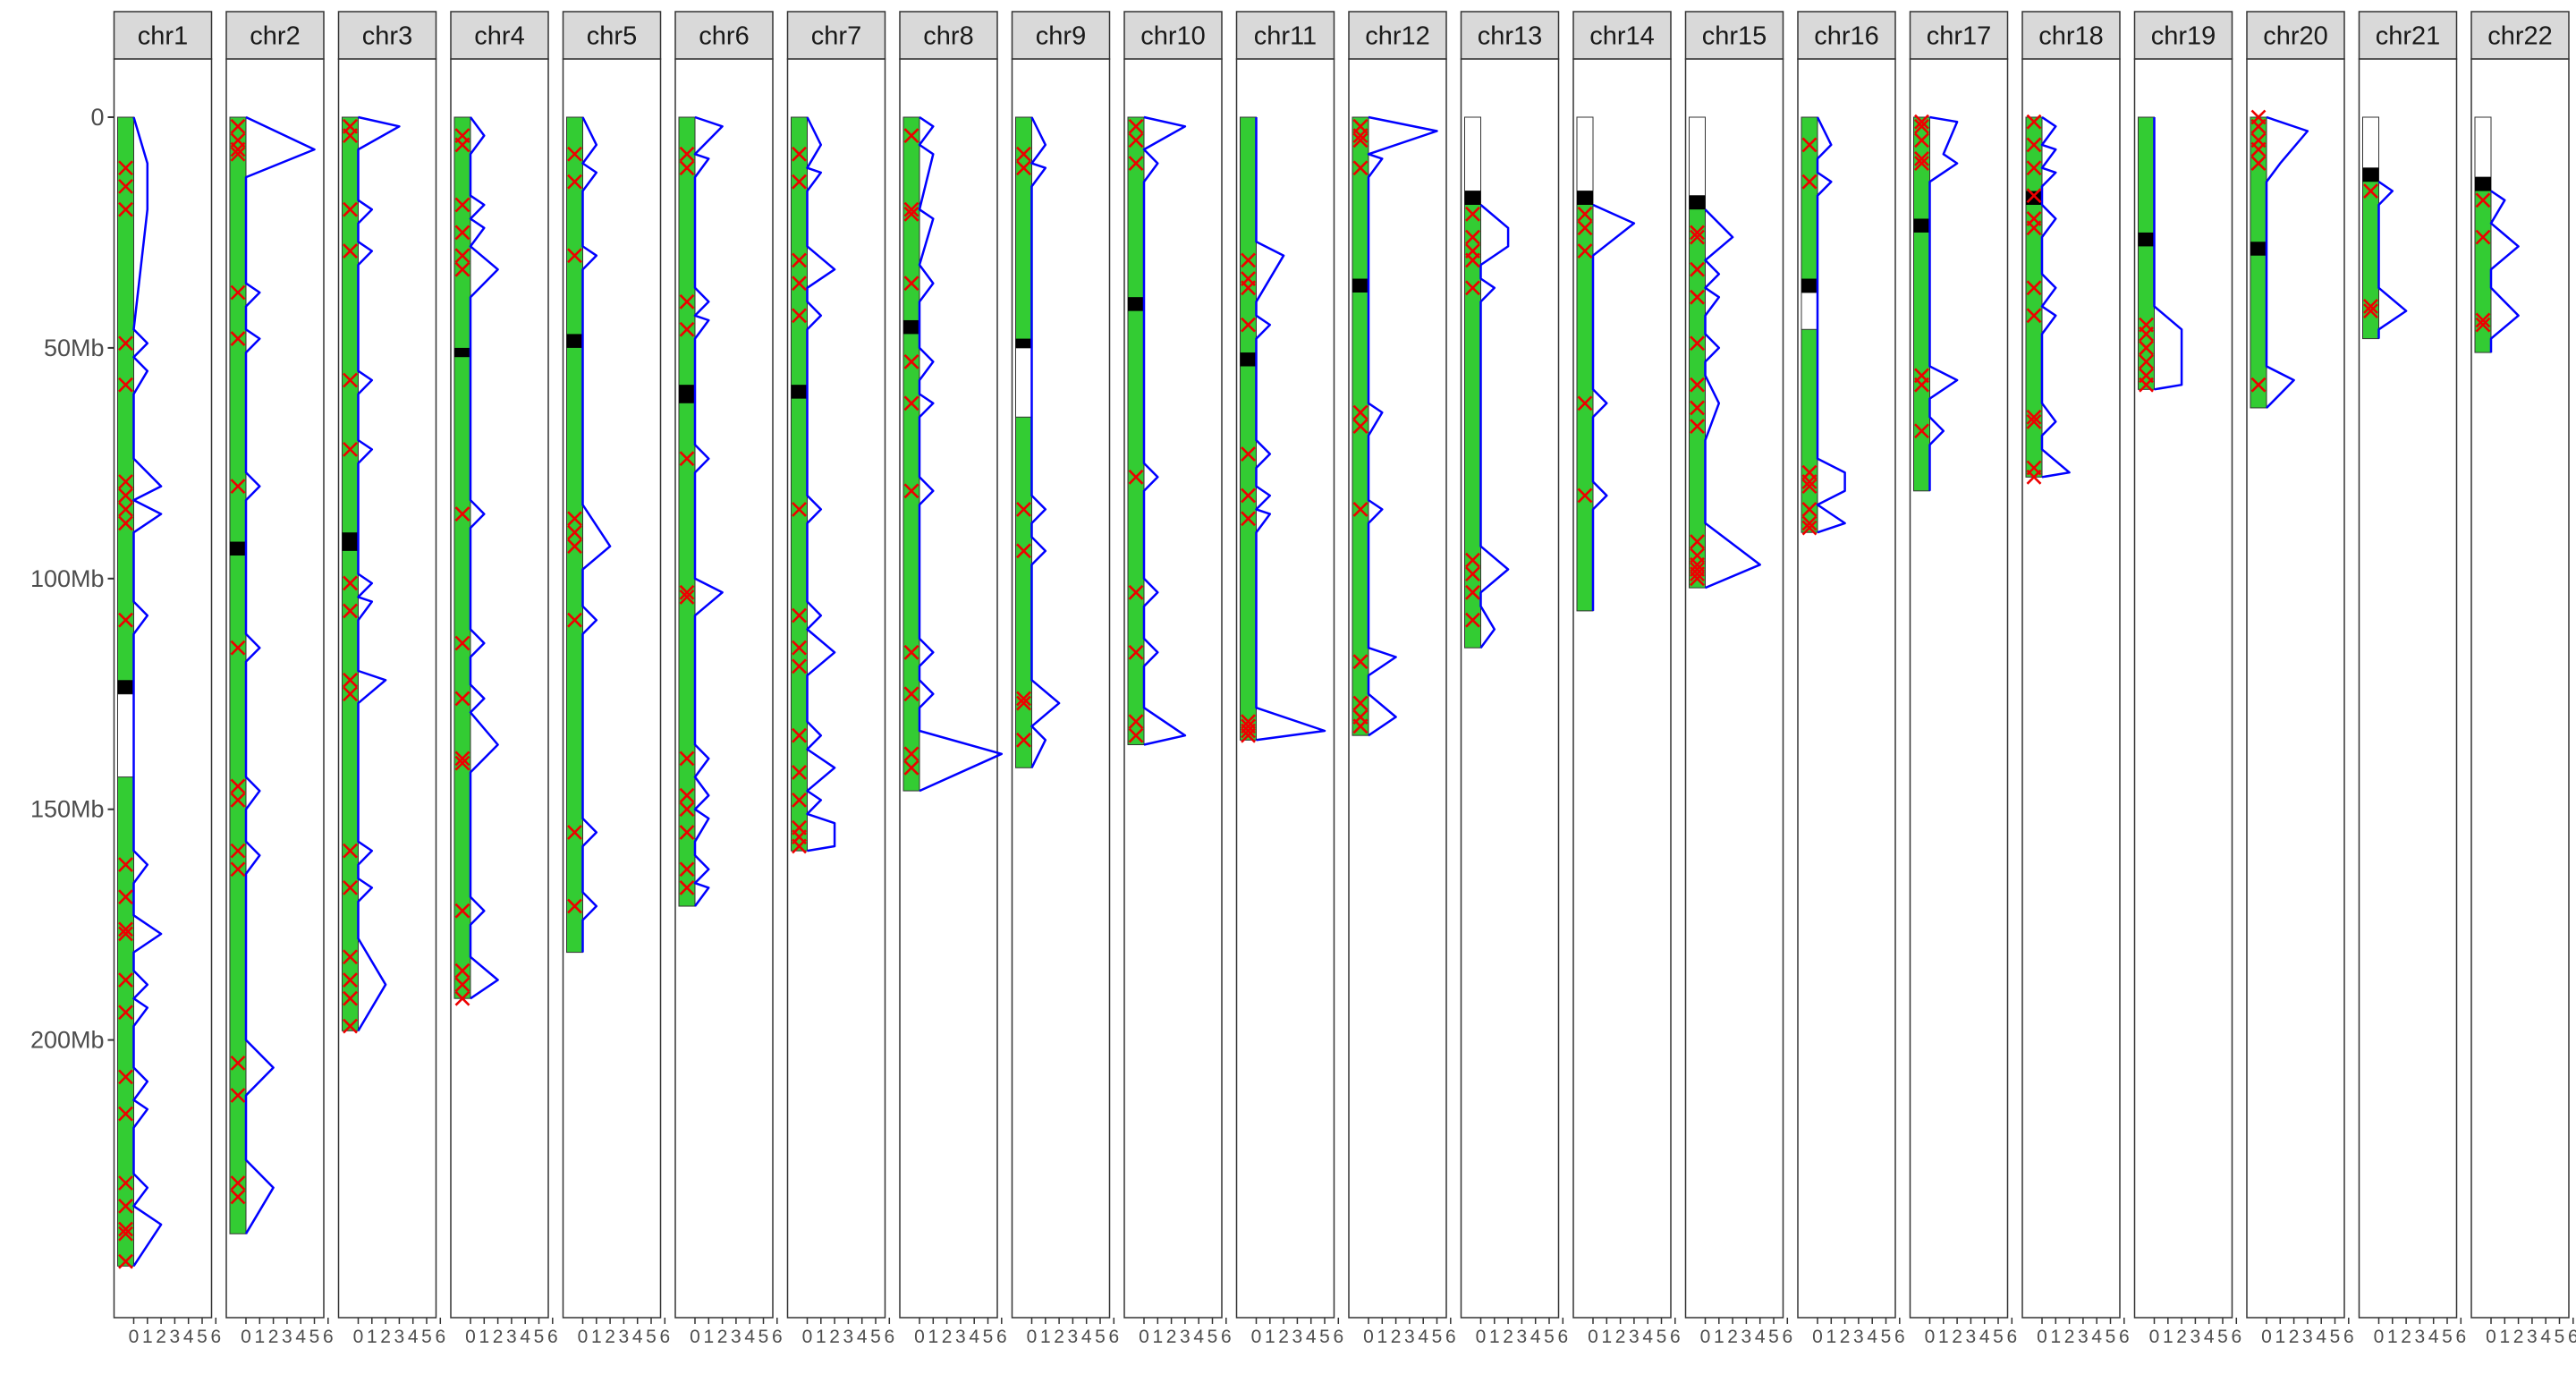 This screenshot has width=2576, height=1374. I want to click on strip-label: chr13, so click(1510, 36).